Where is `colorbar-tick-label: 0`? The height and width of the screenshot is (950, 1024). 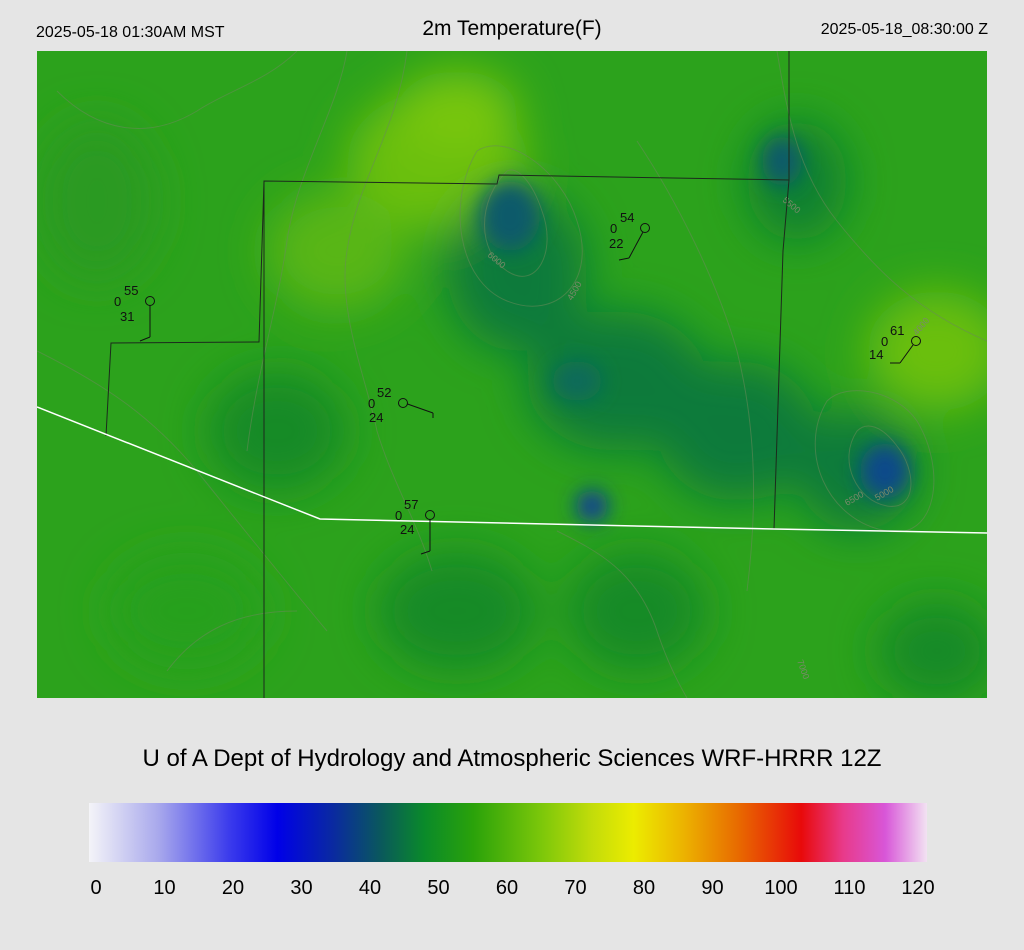
colorbar-tick-label: 0 is located at coordinates (96, 888).